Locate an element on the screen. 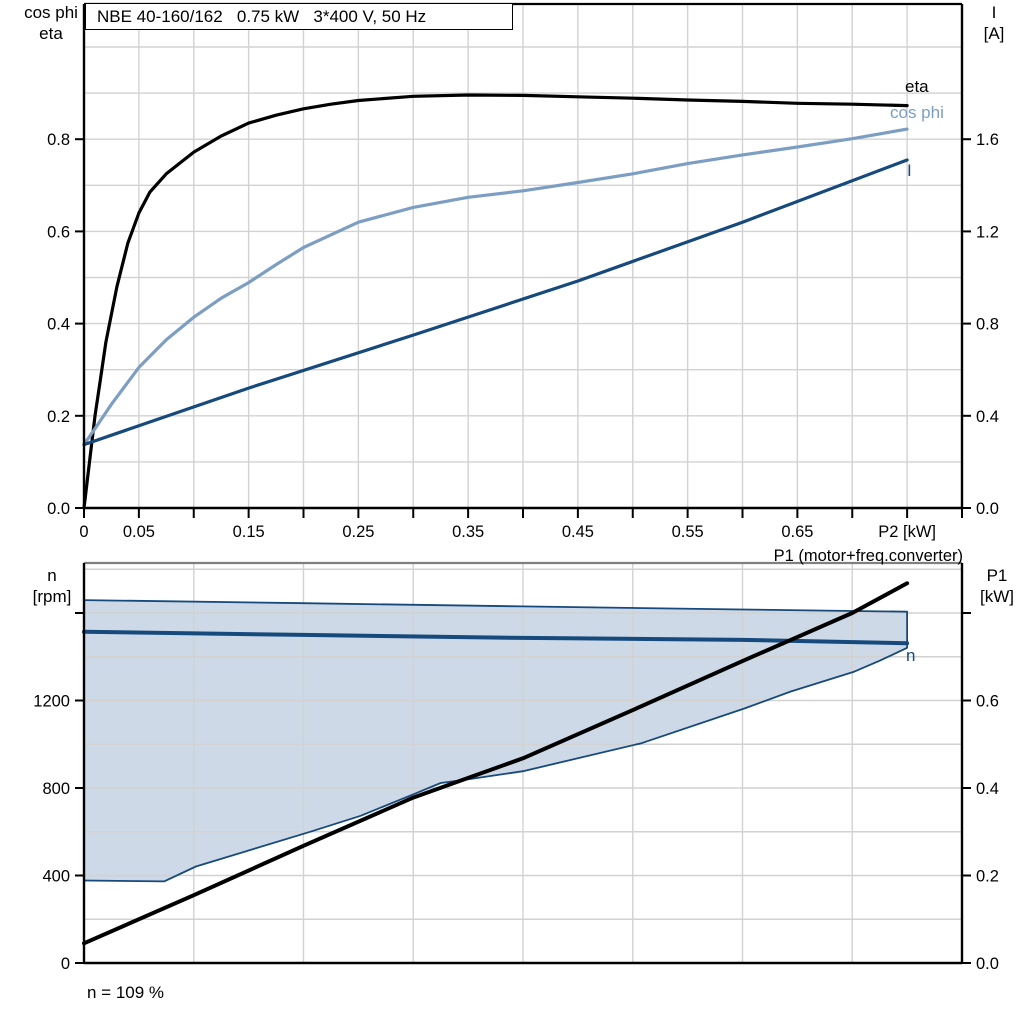 The width and height of the screenshot is (1024, 1024). current-curve-label: I is located at coordinates (909, 170).